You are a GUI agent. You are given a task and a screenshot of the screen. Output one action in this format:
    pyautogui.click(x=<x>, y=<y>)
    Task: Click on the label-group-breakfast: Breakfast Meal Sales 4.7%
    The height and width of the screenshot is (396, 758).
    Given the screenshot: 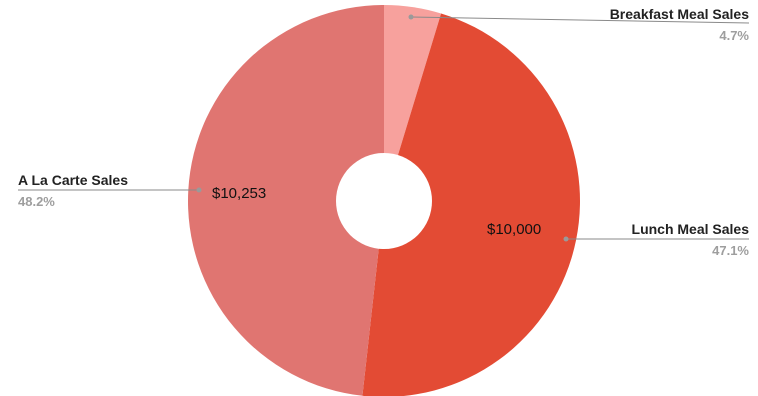 What is the action you would take?
    pyautogui.click(x=579, y=24)
    